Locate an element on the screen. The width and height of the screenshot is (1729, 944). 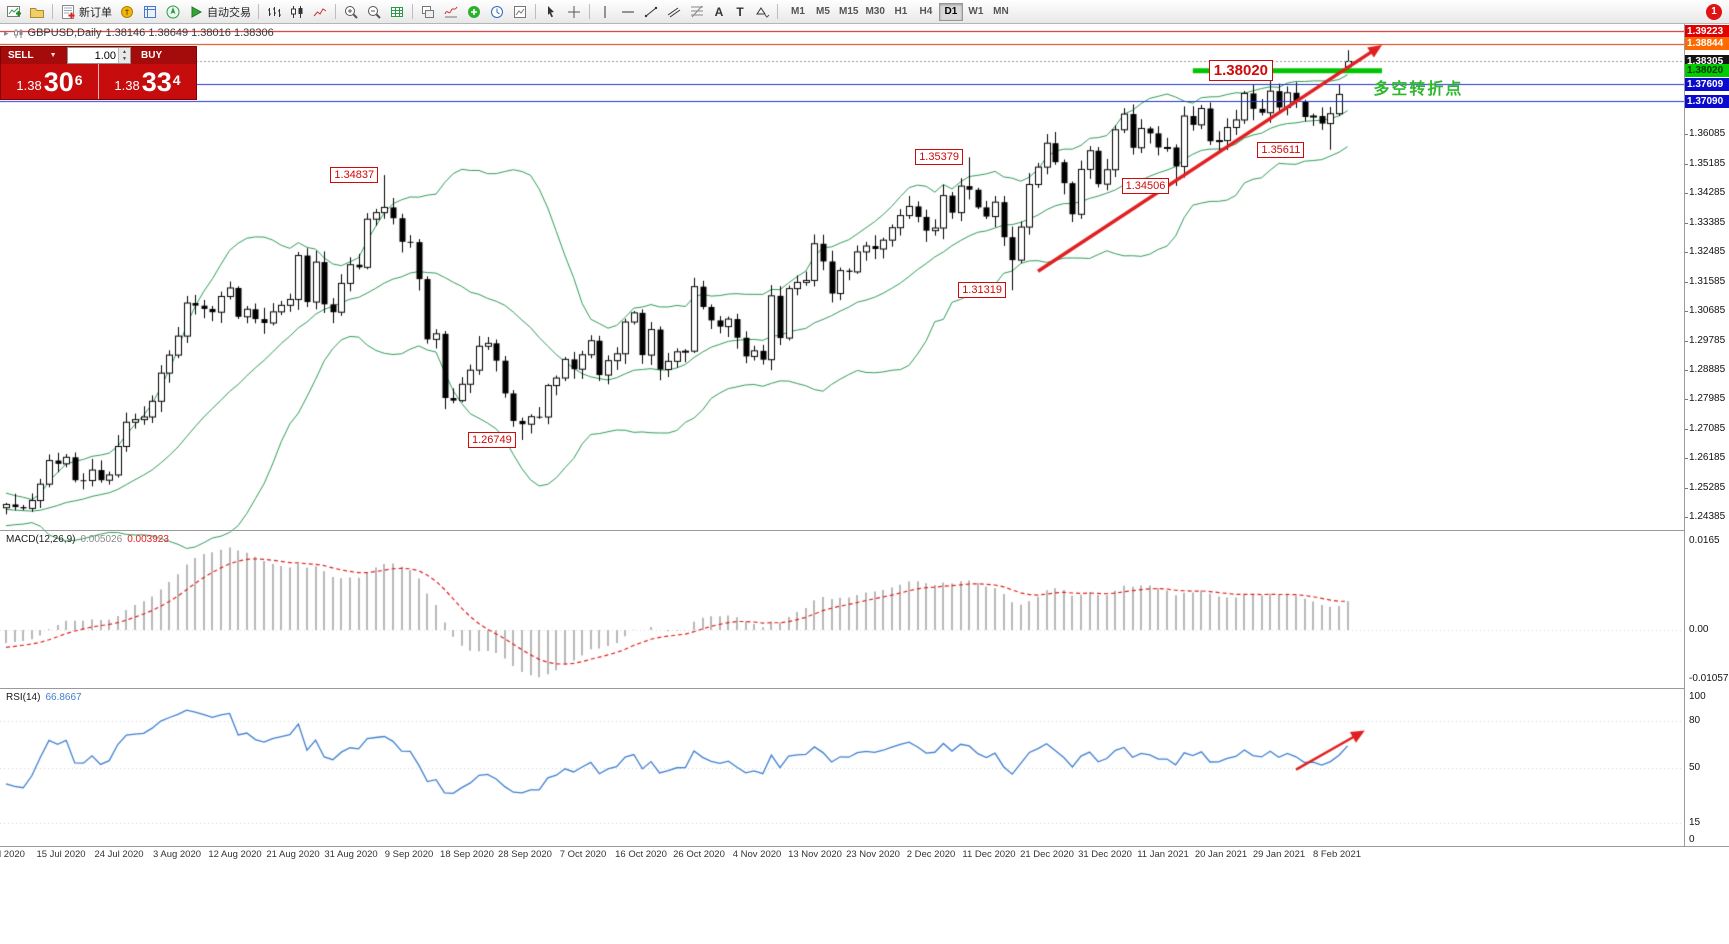
label-tool-button: T is located at coordinates (740, 12).